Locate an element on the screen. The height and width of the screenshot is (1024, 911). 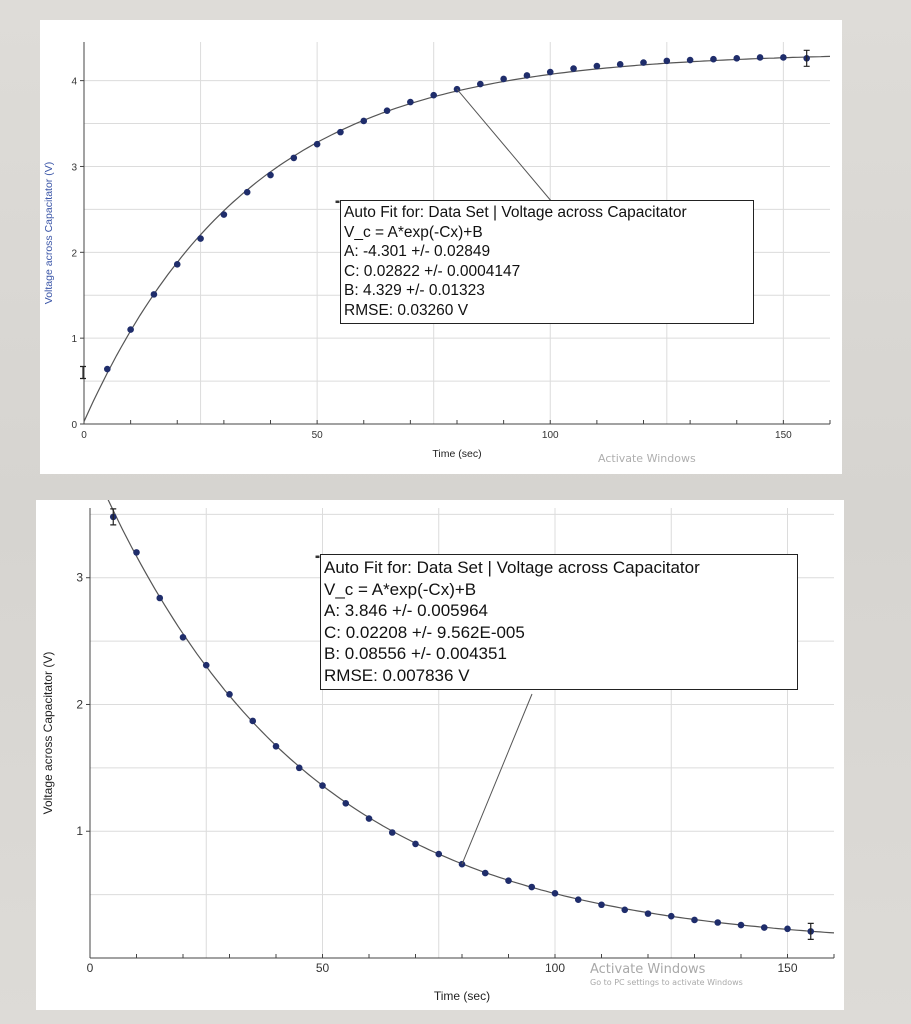
fit-box-param-b: B: 4.329 +/- 0.01323 is located at coordinates (414, 290).